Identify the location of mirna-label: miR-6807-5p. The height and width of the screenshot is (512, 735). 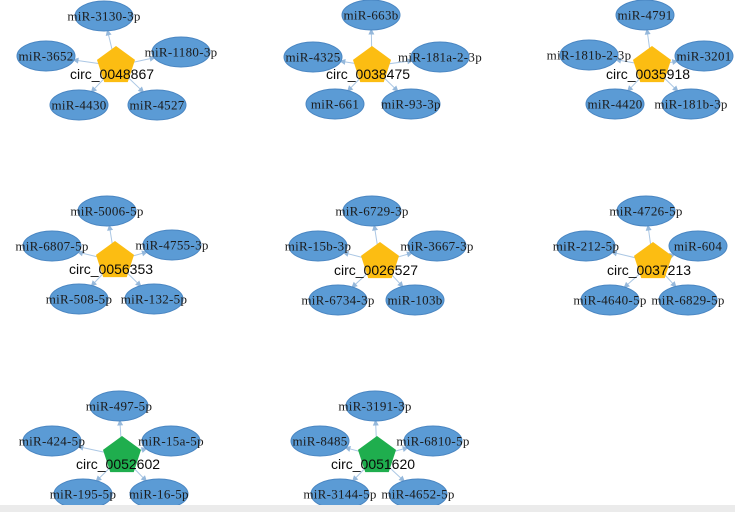
(51, 246).